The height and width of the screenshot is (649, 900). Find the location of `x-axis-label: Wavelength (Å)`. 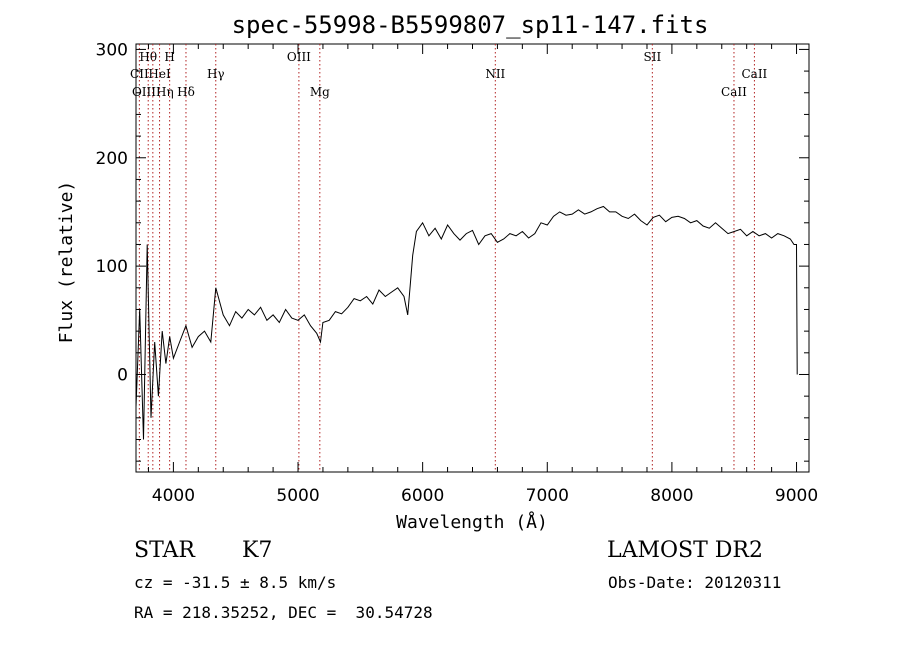

x-axis-label: Wavelength (Å) is located at coordinates (472, 522).